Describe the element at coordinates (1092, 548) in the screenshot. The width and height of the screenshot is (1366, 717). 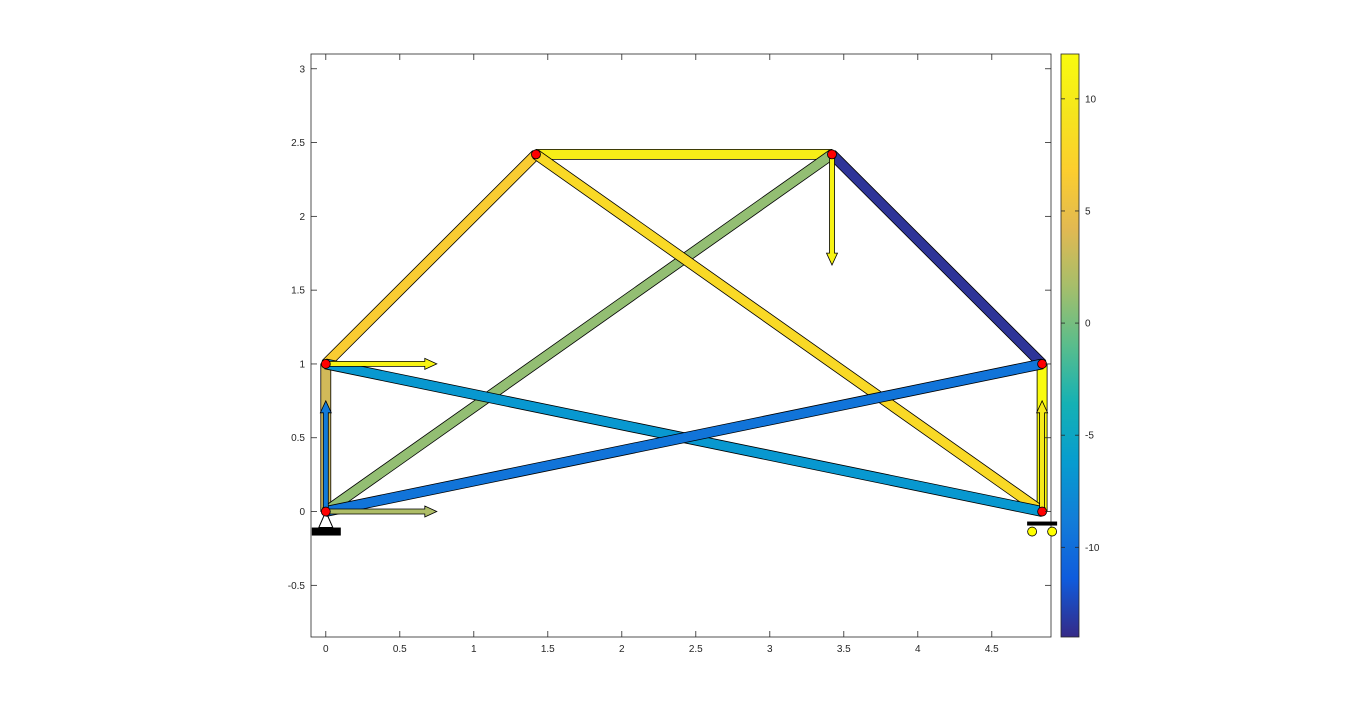
I see `colorbar-tick-label: -10` at that location.